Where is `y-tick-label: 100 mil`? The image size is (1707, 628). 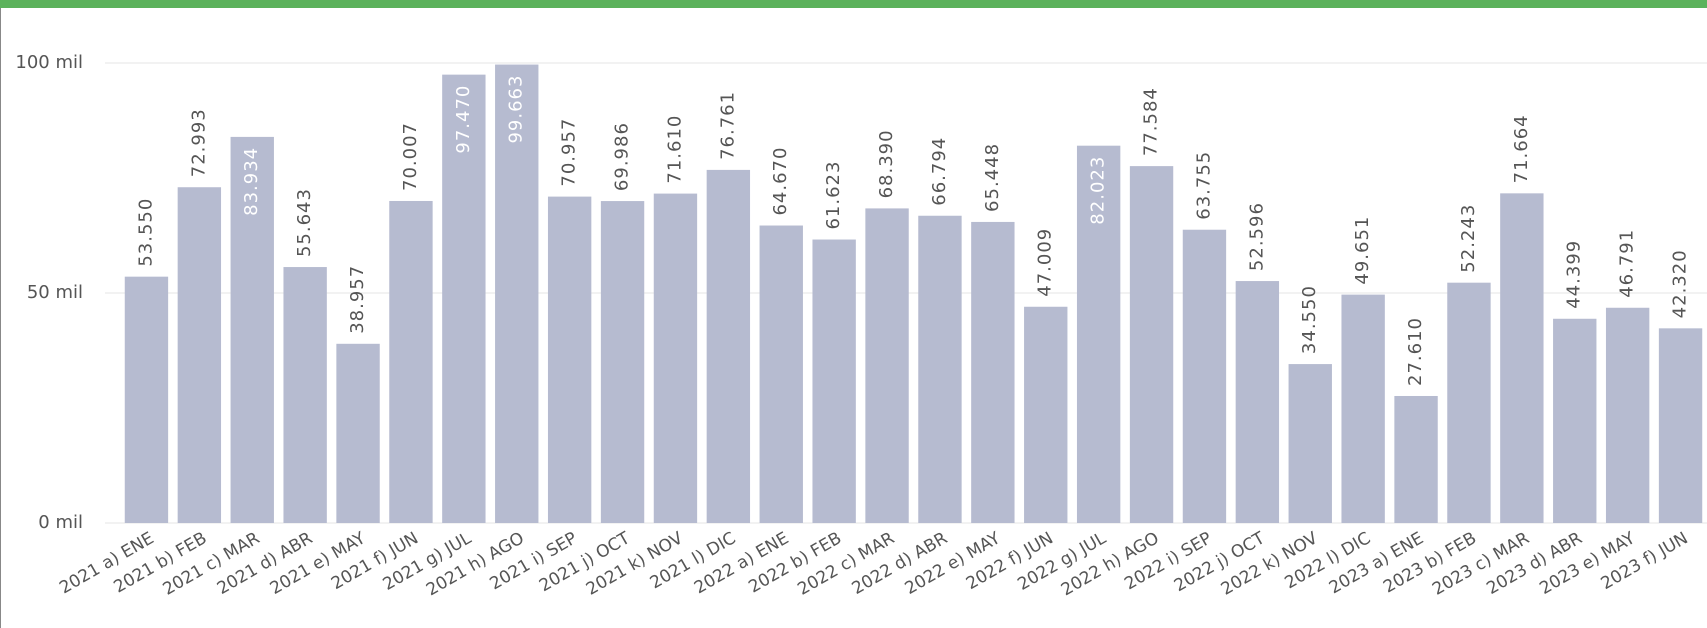 y-tick-label: 100 mil is located at coordinates (49, 62).